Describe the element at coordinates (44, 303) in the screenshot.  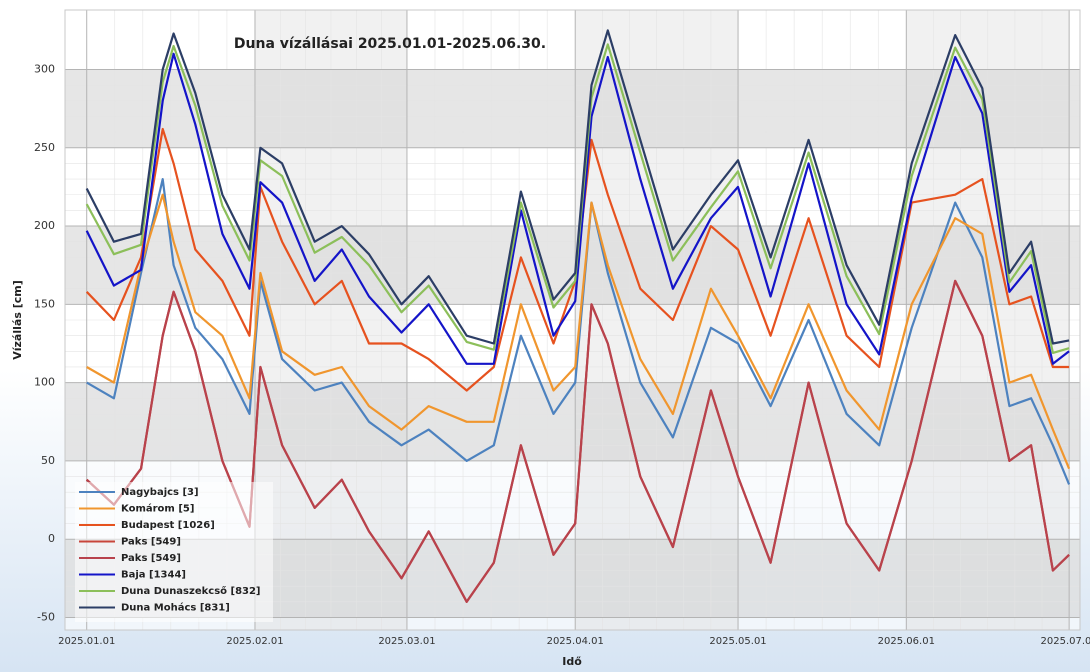
I see `y-tick-label: 150` at that location.